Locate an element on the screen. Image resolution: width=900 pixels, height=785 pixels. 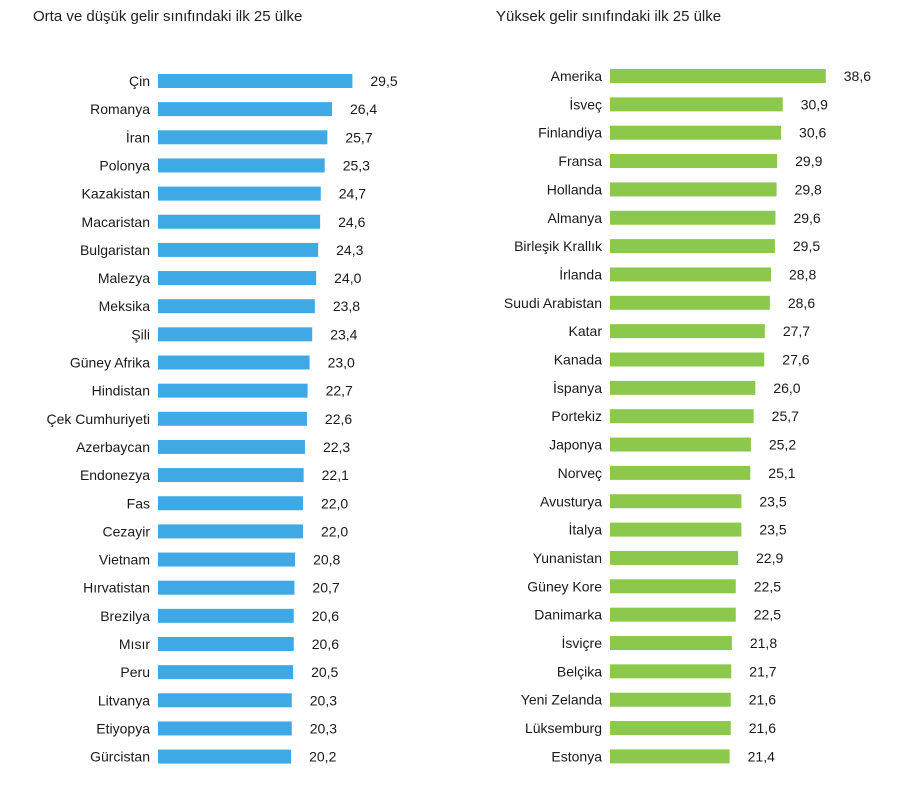
category-label: Katar is located at coordinates (586, 331).